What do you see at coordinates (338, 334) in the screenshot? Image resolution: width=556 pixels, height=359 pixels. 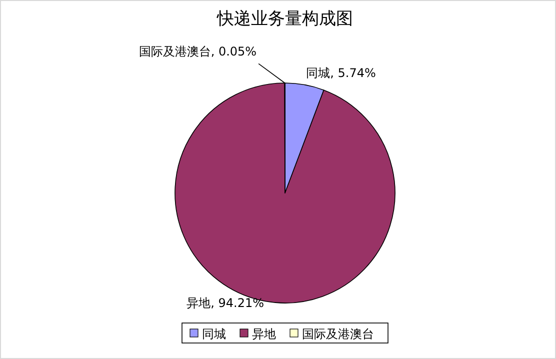 I see `legend-label: 国际及港澳台` at bounding box center [338, 334].